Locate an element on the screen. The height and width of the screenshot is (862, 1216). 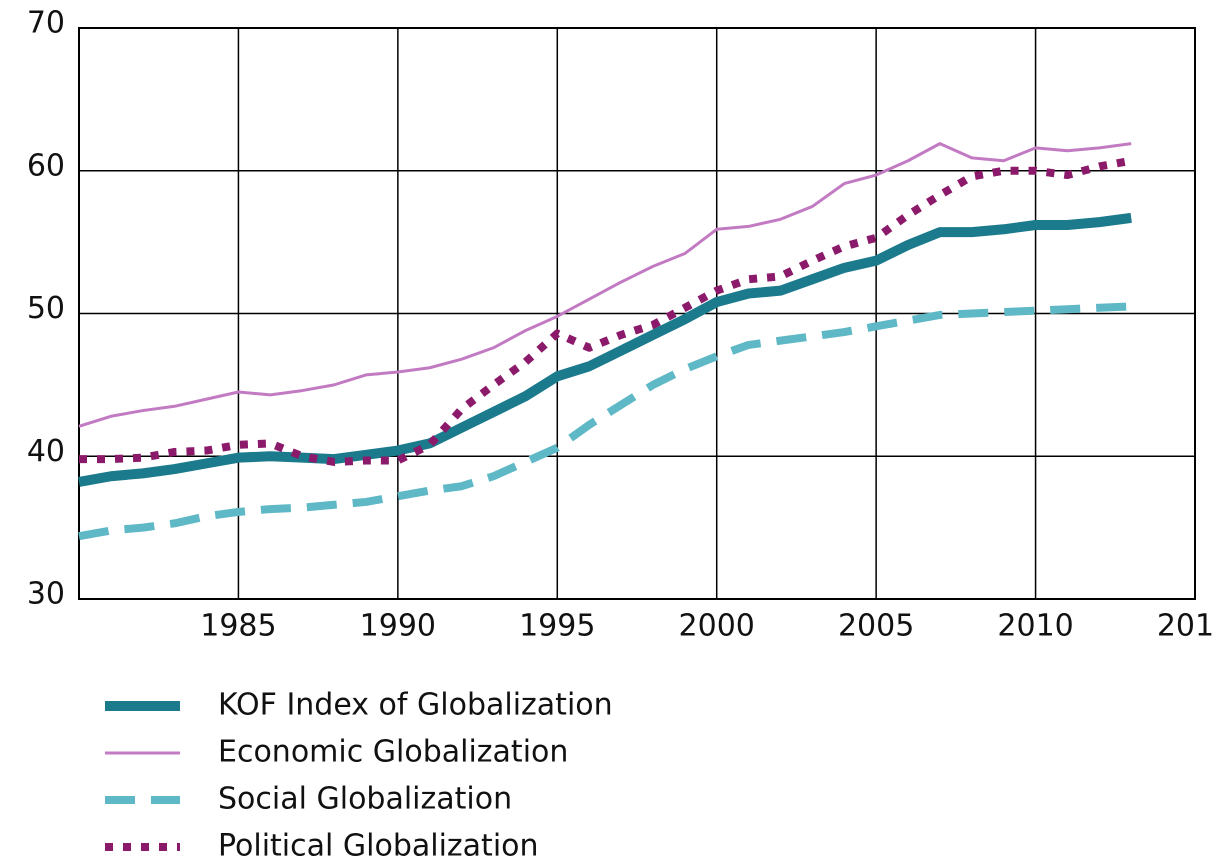
x-tick-label: 1985 is located at coordinates (238, 626).